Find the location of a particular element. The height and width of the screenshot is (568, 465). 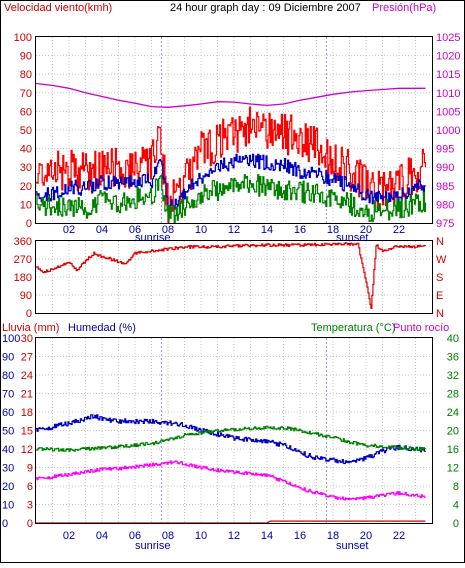

temperature-tick: 8 is located at coordinates (456, 487).